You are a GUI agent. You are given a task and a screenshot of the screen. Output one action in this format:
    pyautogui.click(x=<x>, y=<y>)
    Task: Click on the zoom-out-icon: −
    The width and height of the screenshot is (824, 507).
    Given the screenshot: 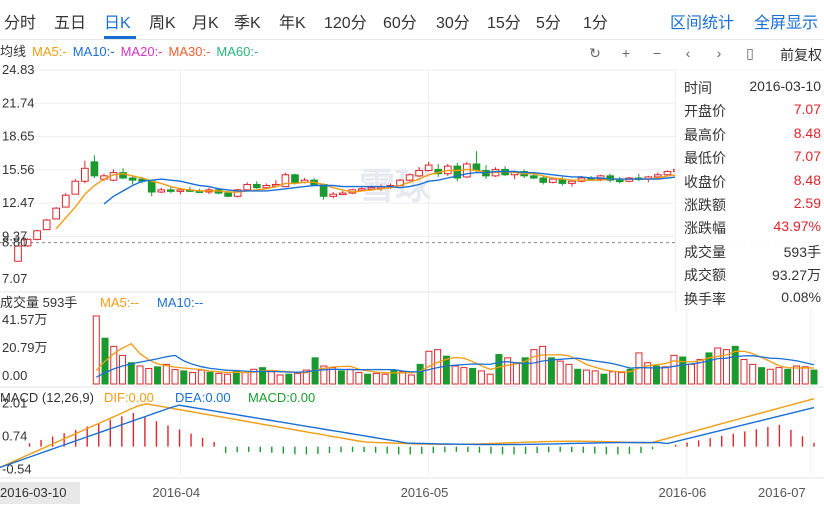 What is the action you would take?
    pyautogui.click(x=657, y=53)
    